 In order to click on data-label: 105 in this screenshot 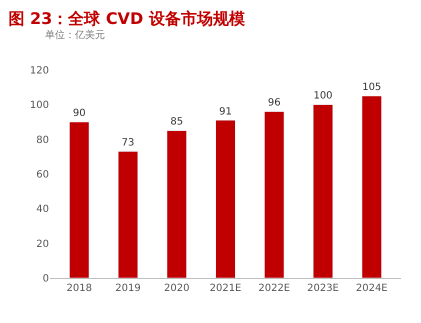, I will do `click(372, 87)`.